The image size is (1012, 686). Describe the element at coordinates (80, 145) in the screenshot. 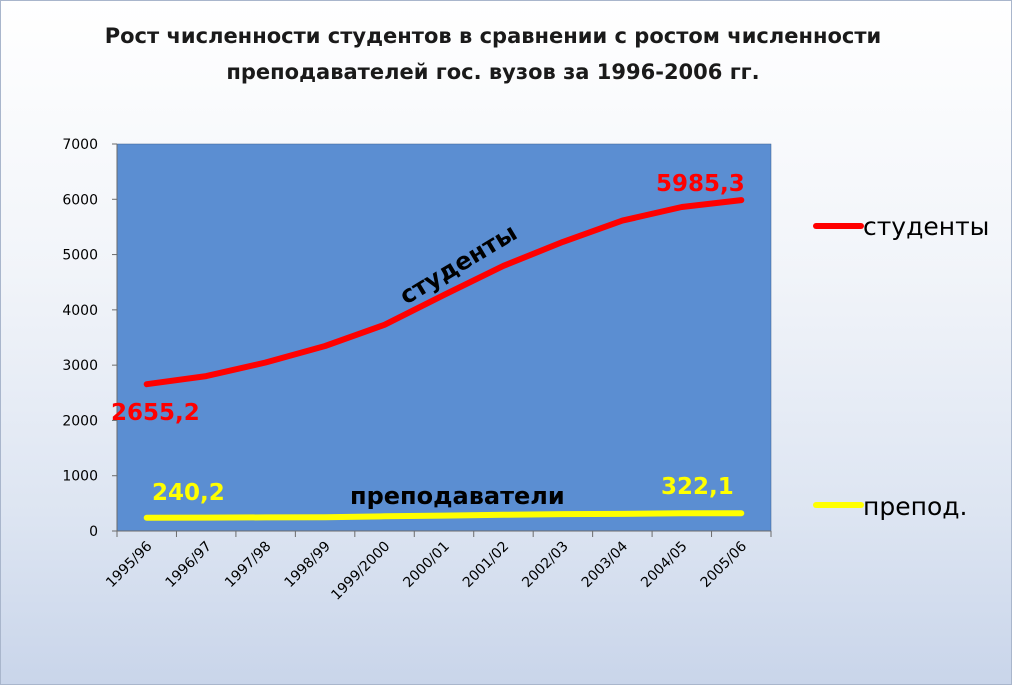

I see `y-tick-label: 7000` at that location.